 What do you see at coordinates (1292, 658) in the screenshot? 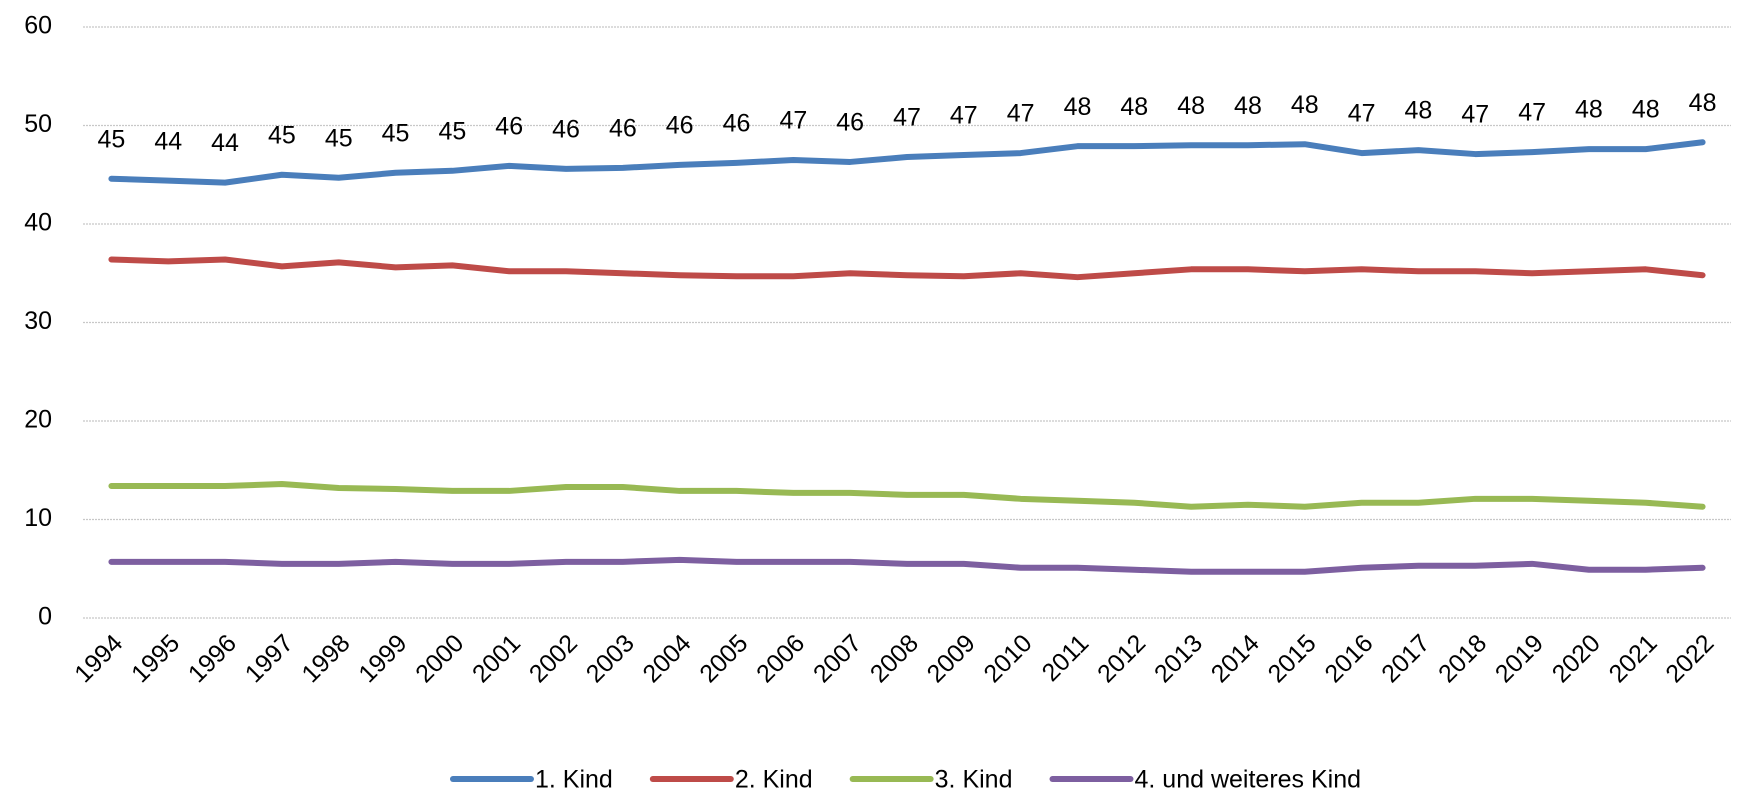
I see `x-tick-label: 2015` at bounding box center [1292, 658].